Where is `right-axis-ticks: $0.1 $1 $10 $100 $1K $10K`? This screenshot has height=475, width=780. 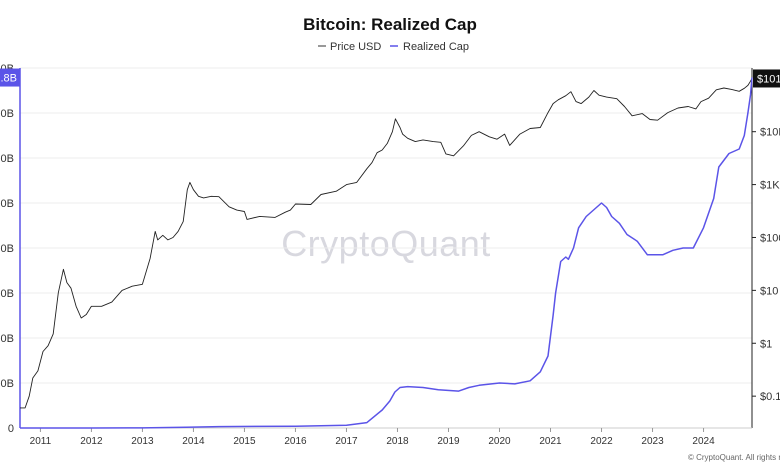 right-axis-ticks: $0.1 $1 $10 $100 $1K $10K is located at coordinates (766, 265).